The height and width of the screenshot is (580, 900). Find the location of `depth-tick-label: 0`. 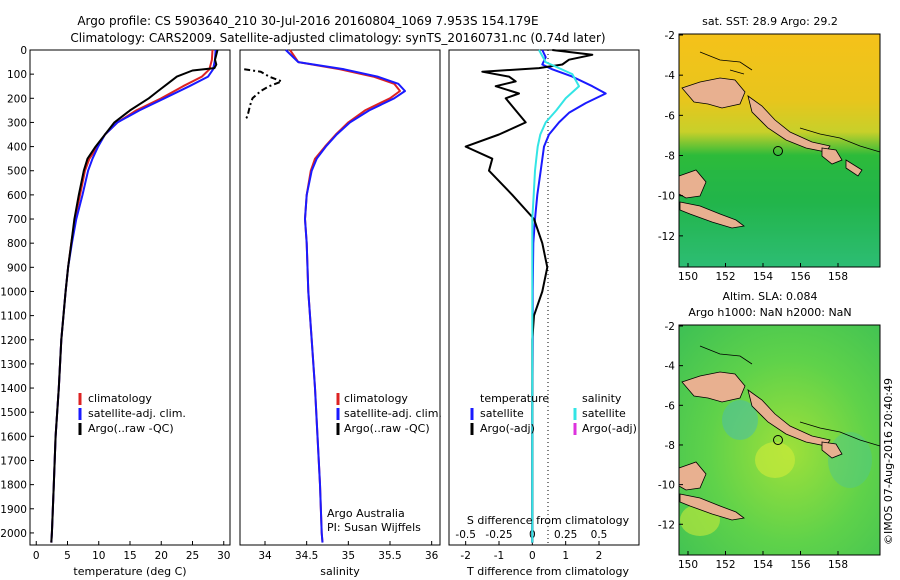

depth-tick-label: 0 is located at coordinates (23, 51).